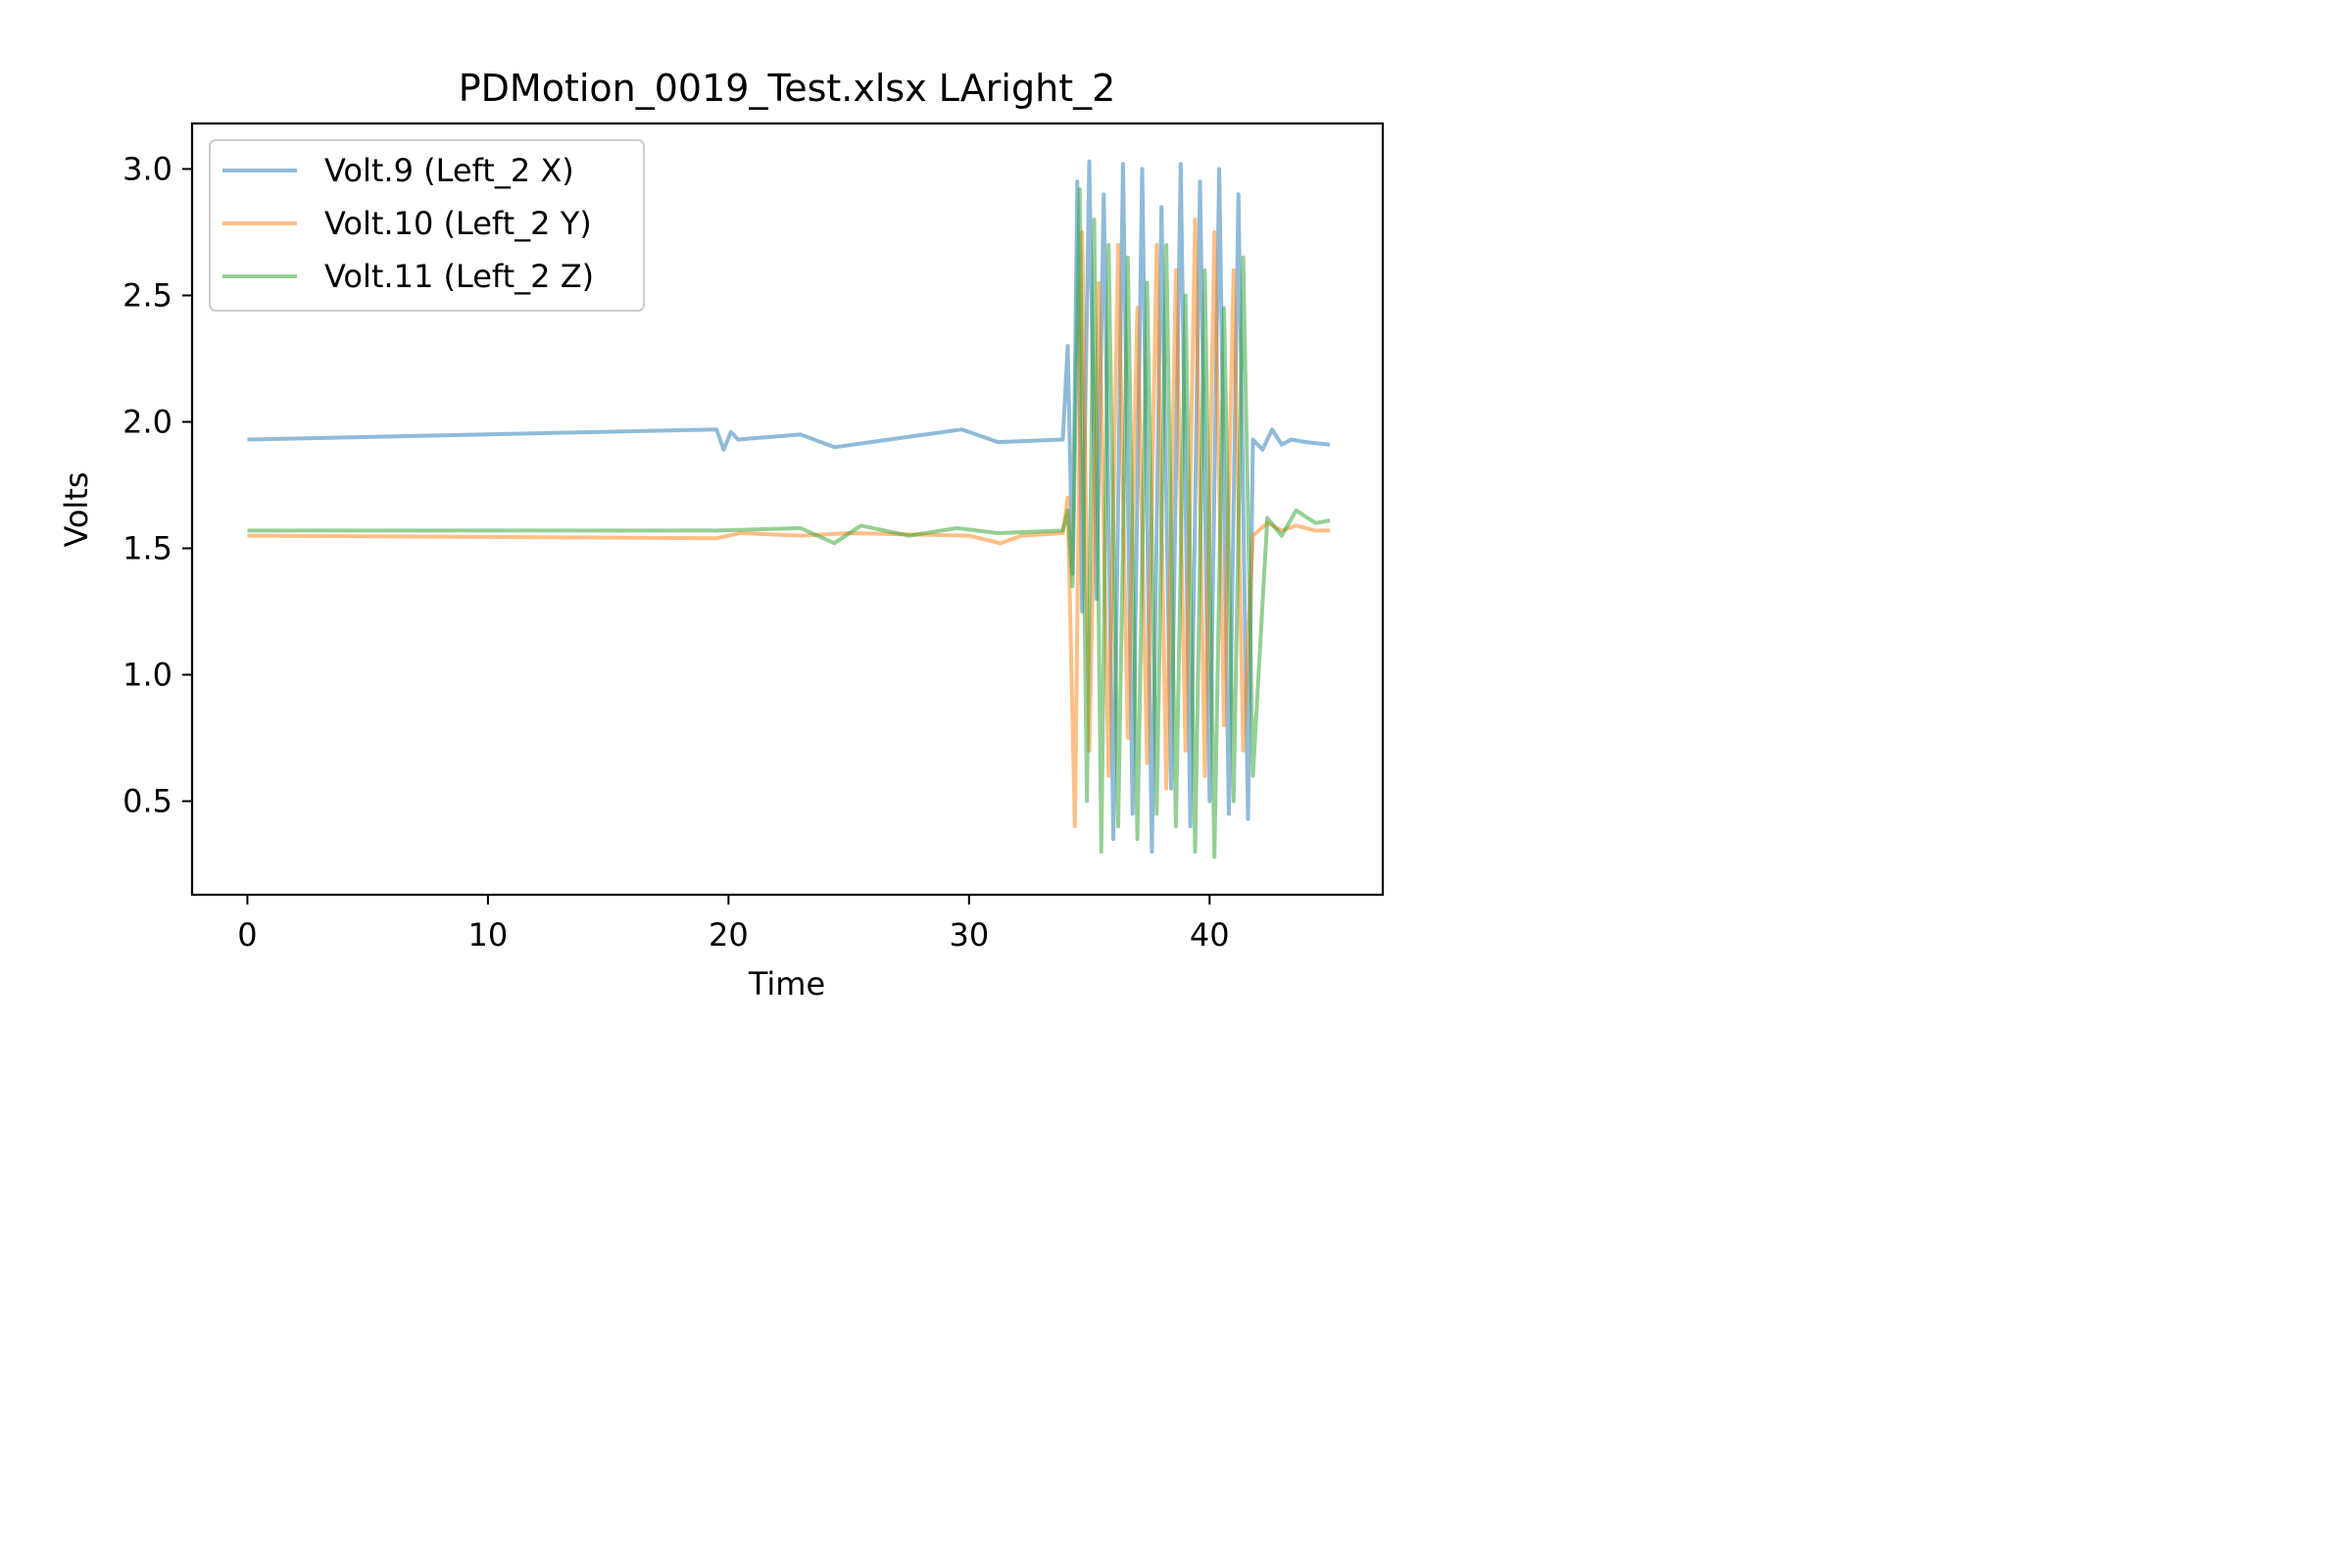  I want to click on x-tick-label: 30, so click(969, 935).